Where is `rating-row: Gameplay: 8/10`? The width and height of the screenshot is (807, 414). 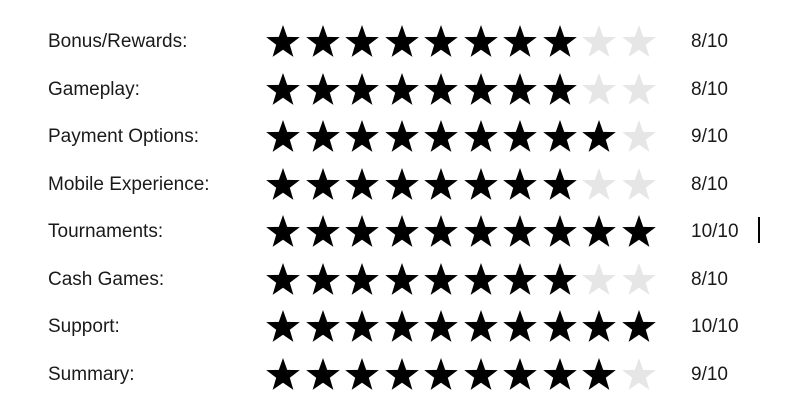
rating-row: Gameplay: 8/10 is located at coordinates (403, 90).